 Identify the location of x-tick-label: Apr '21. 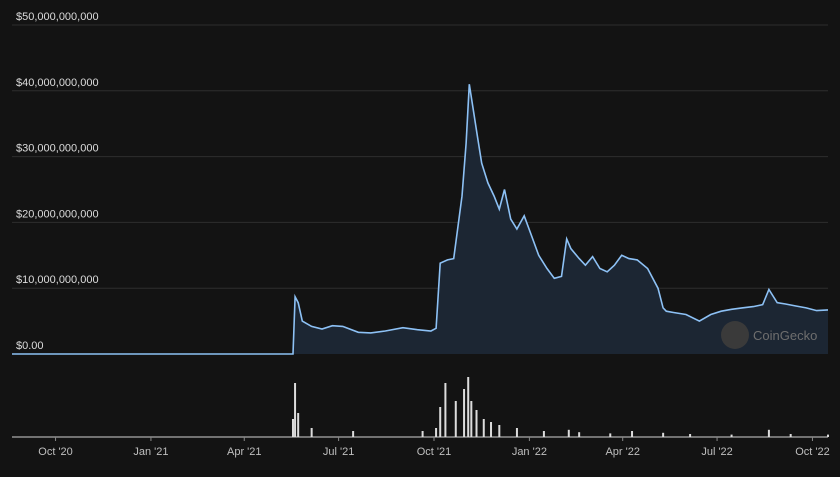
(244, 452).